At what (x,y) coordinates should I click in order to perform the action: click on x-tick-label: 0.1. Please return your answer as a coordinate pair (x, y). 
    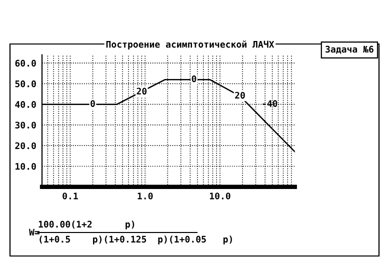
    Looking at the image, I should click on (70, 196).